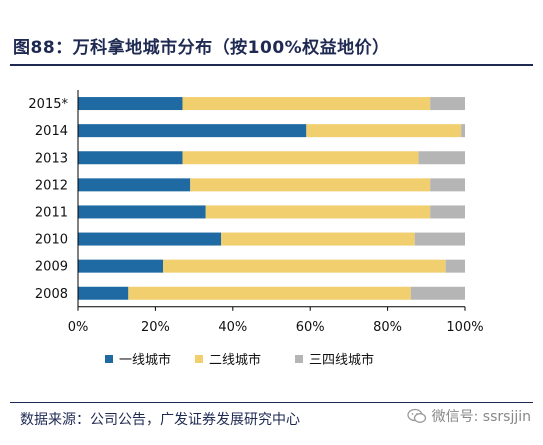 Image resolution: width=543 pixels, height=445 pixels. Describe the element at coordinates (160, 420) in the screenshot. I see `source-note: 数据来源：公司公告，广发证券发展研究中心` at that location.